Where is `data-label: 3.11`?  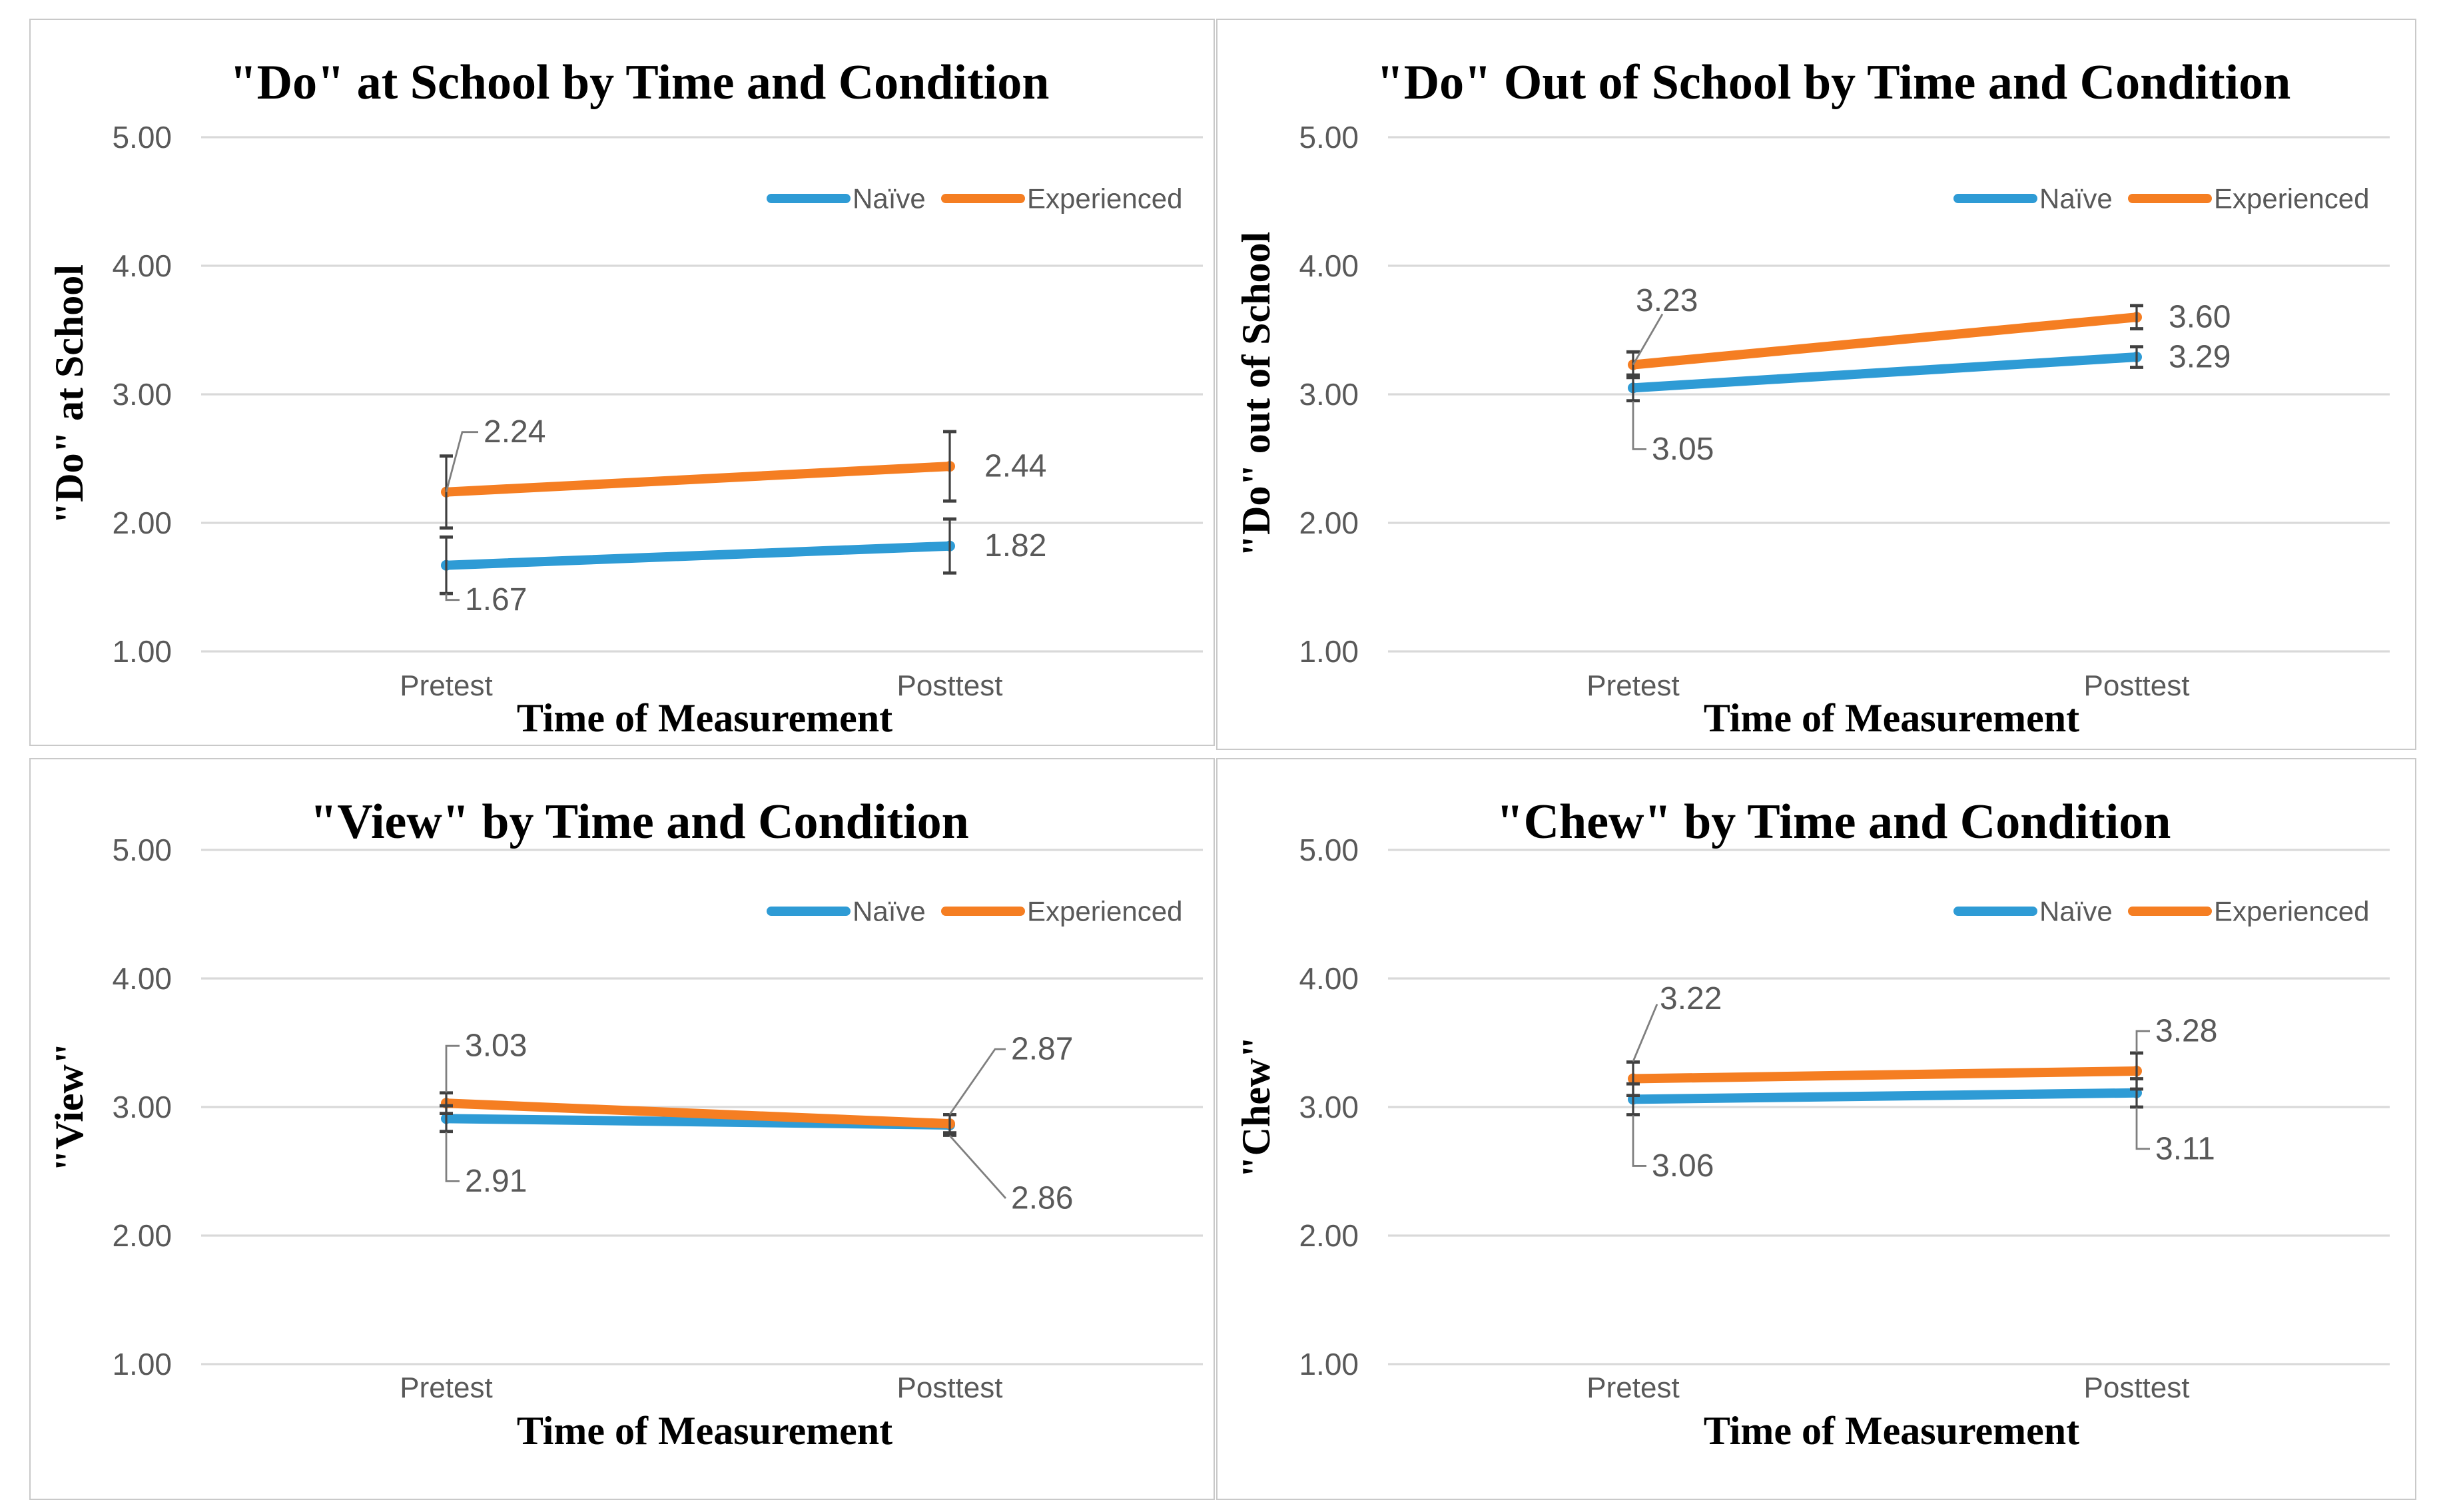
data-label: 3.11 is located at coordinates (2185, 1149).